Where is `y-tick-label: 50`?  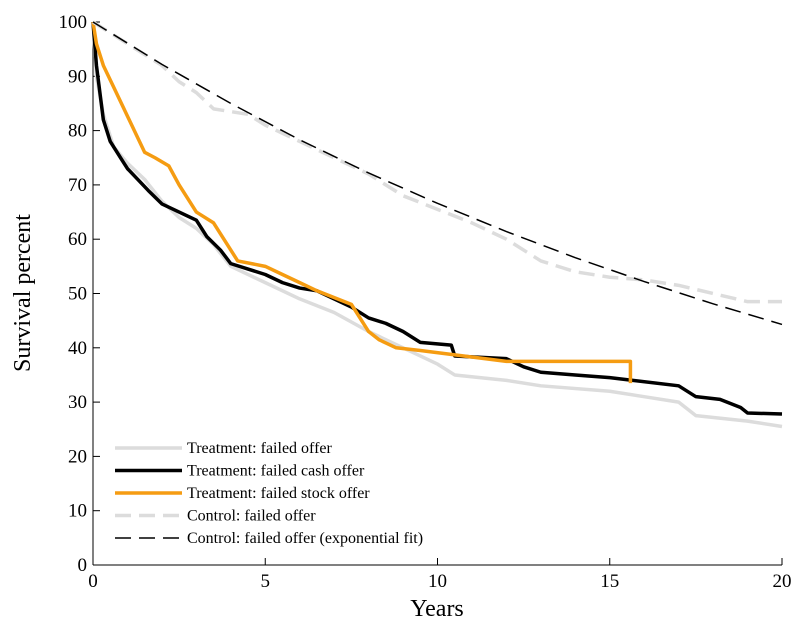 y-tick-label: 50 is located at coordinates (77, 294).